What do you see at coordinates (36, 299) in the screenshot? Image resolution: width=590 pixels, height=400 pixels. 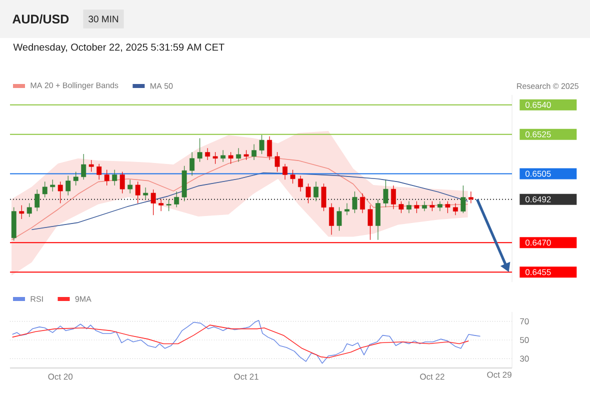 I see `legend-label: RSI` at bounding box center [36, 299].